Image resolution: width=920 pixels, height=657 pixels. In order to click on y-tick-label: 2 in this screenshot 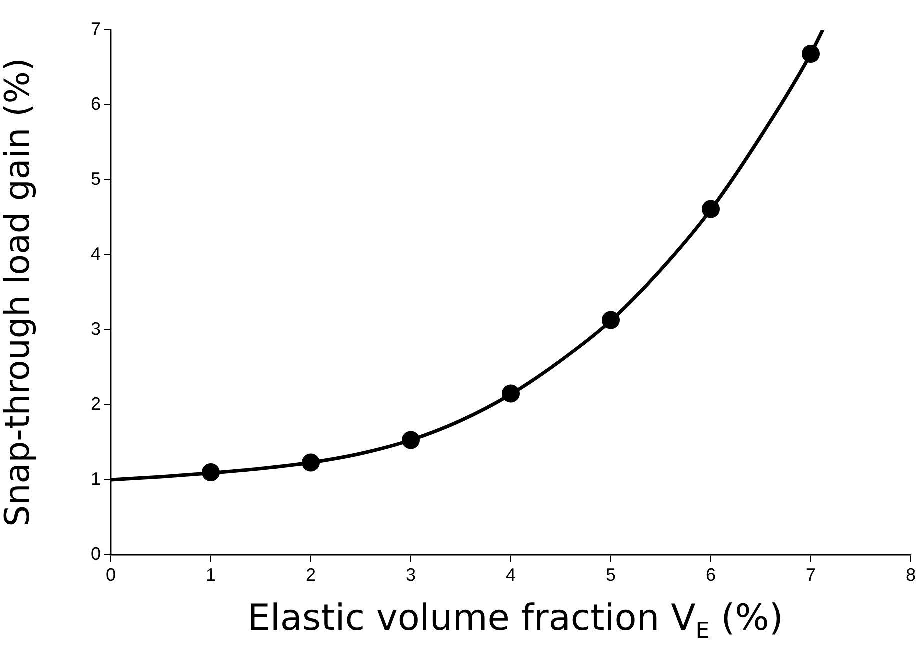, I will do `click(95, 404)`.